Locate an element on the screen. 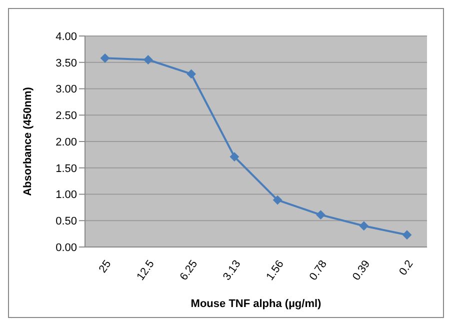  y-tick-label: 1.50 is located at coordinates (66, 168).